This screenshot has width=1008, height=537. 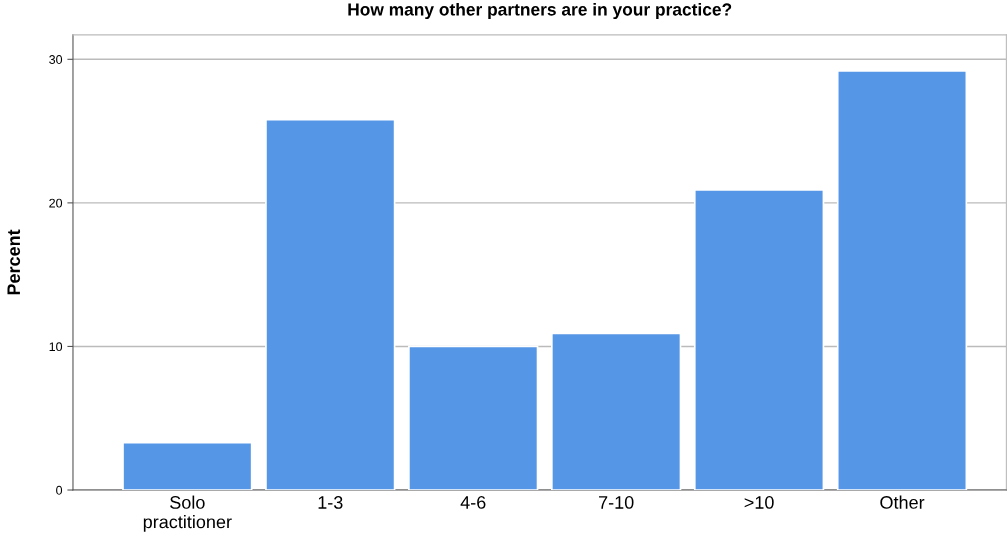 I want to click on y-tick-label: 30, so click(x=56, y=59).